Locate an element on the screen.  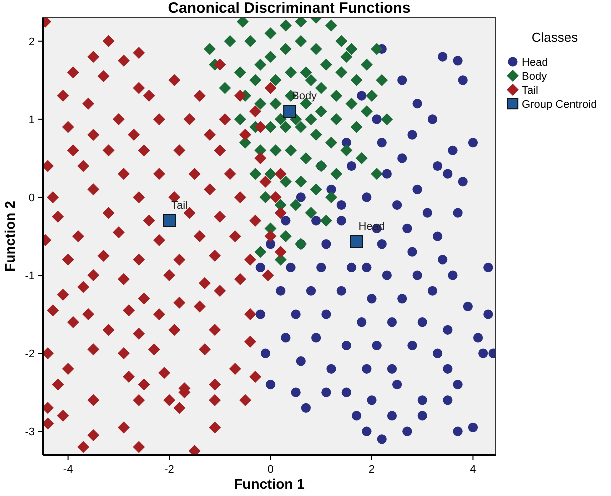
y-tick-label: 2 is located at coordinates (31, 42).